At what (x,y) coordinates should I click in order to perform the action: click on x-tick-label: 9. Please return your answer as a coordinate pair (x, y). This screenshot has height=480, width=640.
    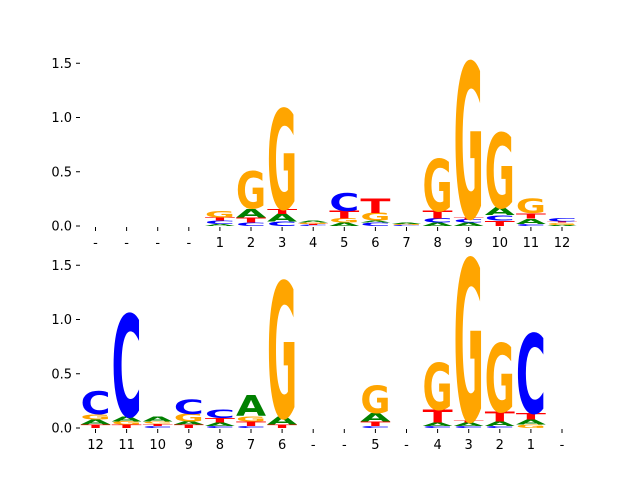
    Looking at the image, I should click on (189, 445).